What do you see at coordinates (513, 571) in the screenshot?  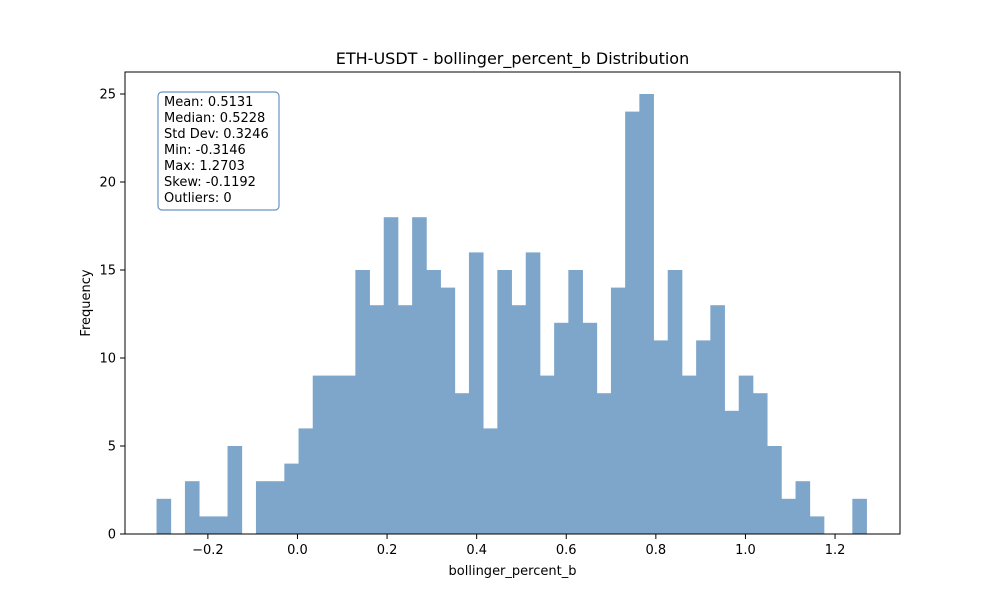 I see `x-axis-label: bollinger_percent_b` at bounding box center [513, 571].